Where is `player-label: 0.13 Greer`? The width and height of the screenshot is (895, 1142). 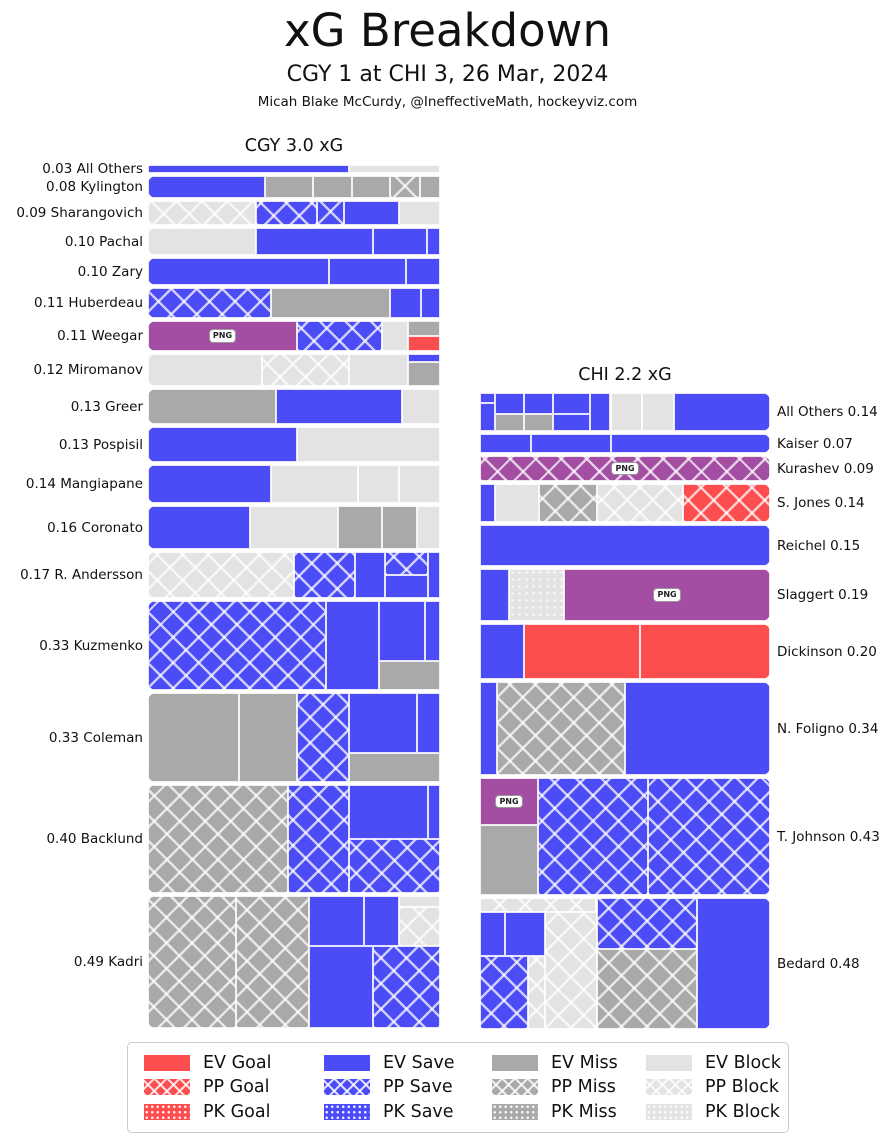
player-label: 0.13 Greer is located at coordinates (106, 406).